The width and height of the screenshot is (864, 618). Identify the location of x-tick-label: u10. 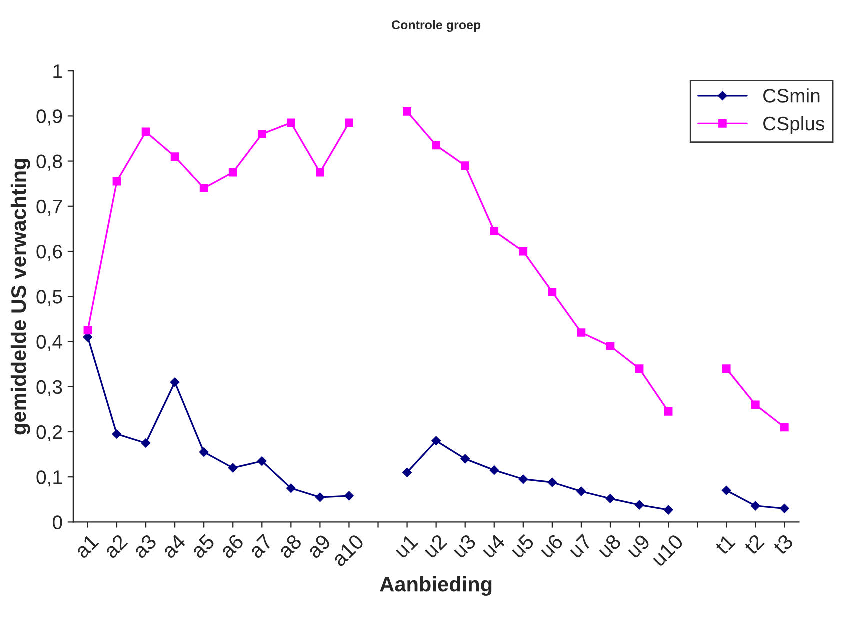
(667, 551).